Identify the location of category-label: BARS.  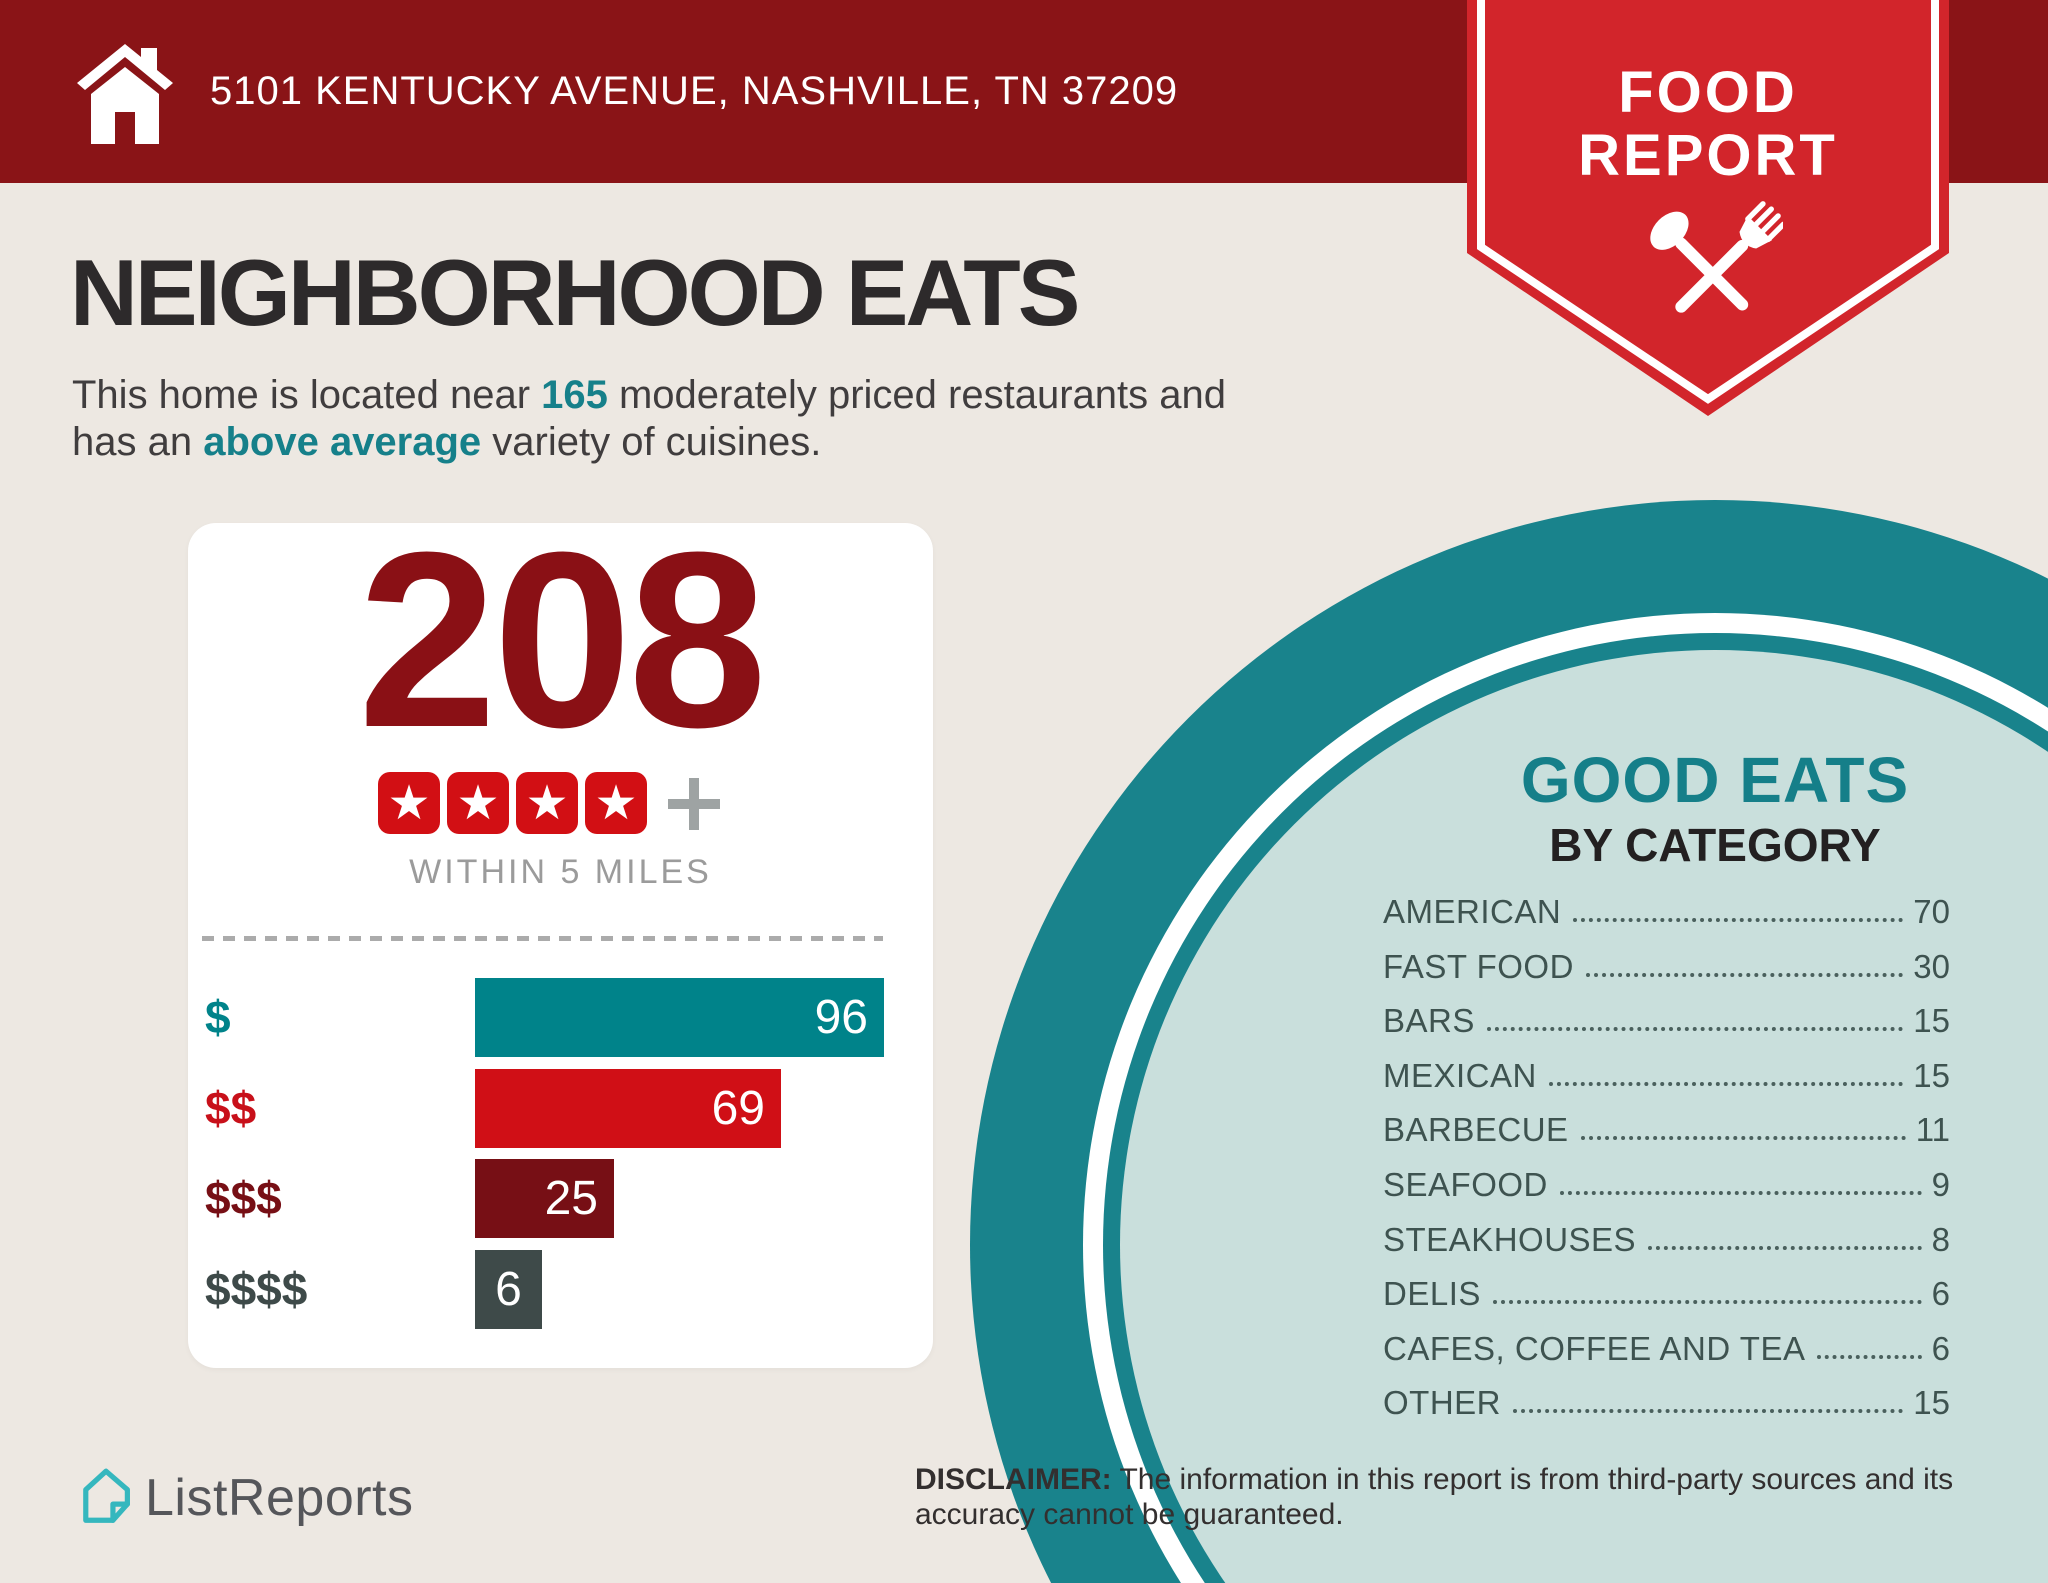
(1429, 1020).